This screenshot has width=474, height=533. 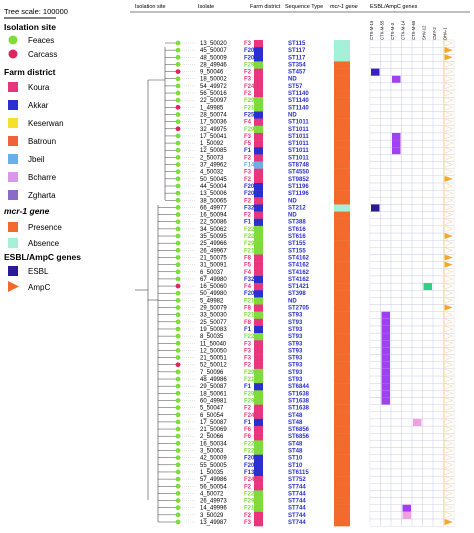 I want to click on isolate-label: 9_50046, so click(x=212, y=73).